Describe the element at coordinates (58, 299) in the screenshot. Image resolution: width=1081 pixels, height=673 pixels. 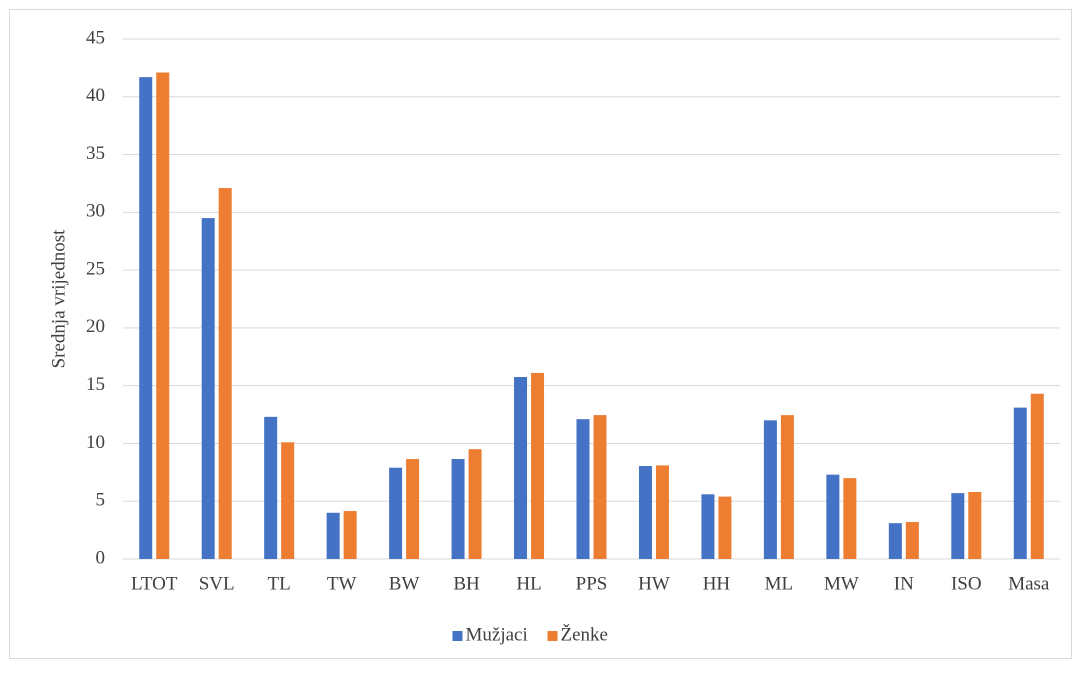
I see `y-axis-label: Srednja vrijednost` at that location.